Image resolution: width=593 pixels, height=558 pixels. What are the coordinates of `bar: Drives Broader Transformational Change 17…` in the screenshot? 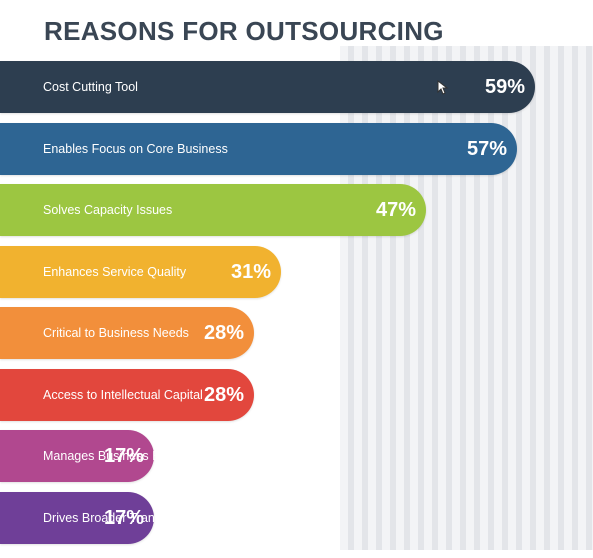 It's located at (135, 518).